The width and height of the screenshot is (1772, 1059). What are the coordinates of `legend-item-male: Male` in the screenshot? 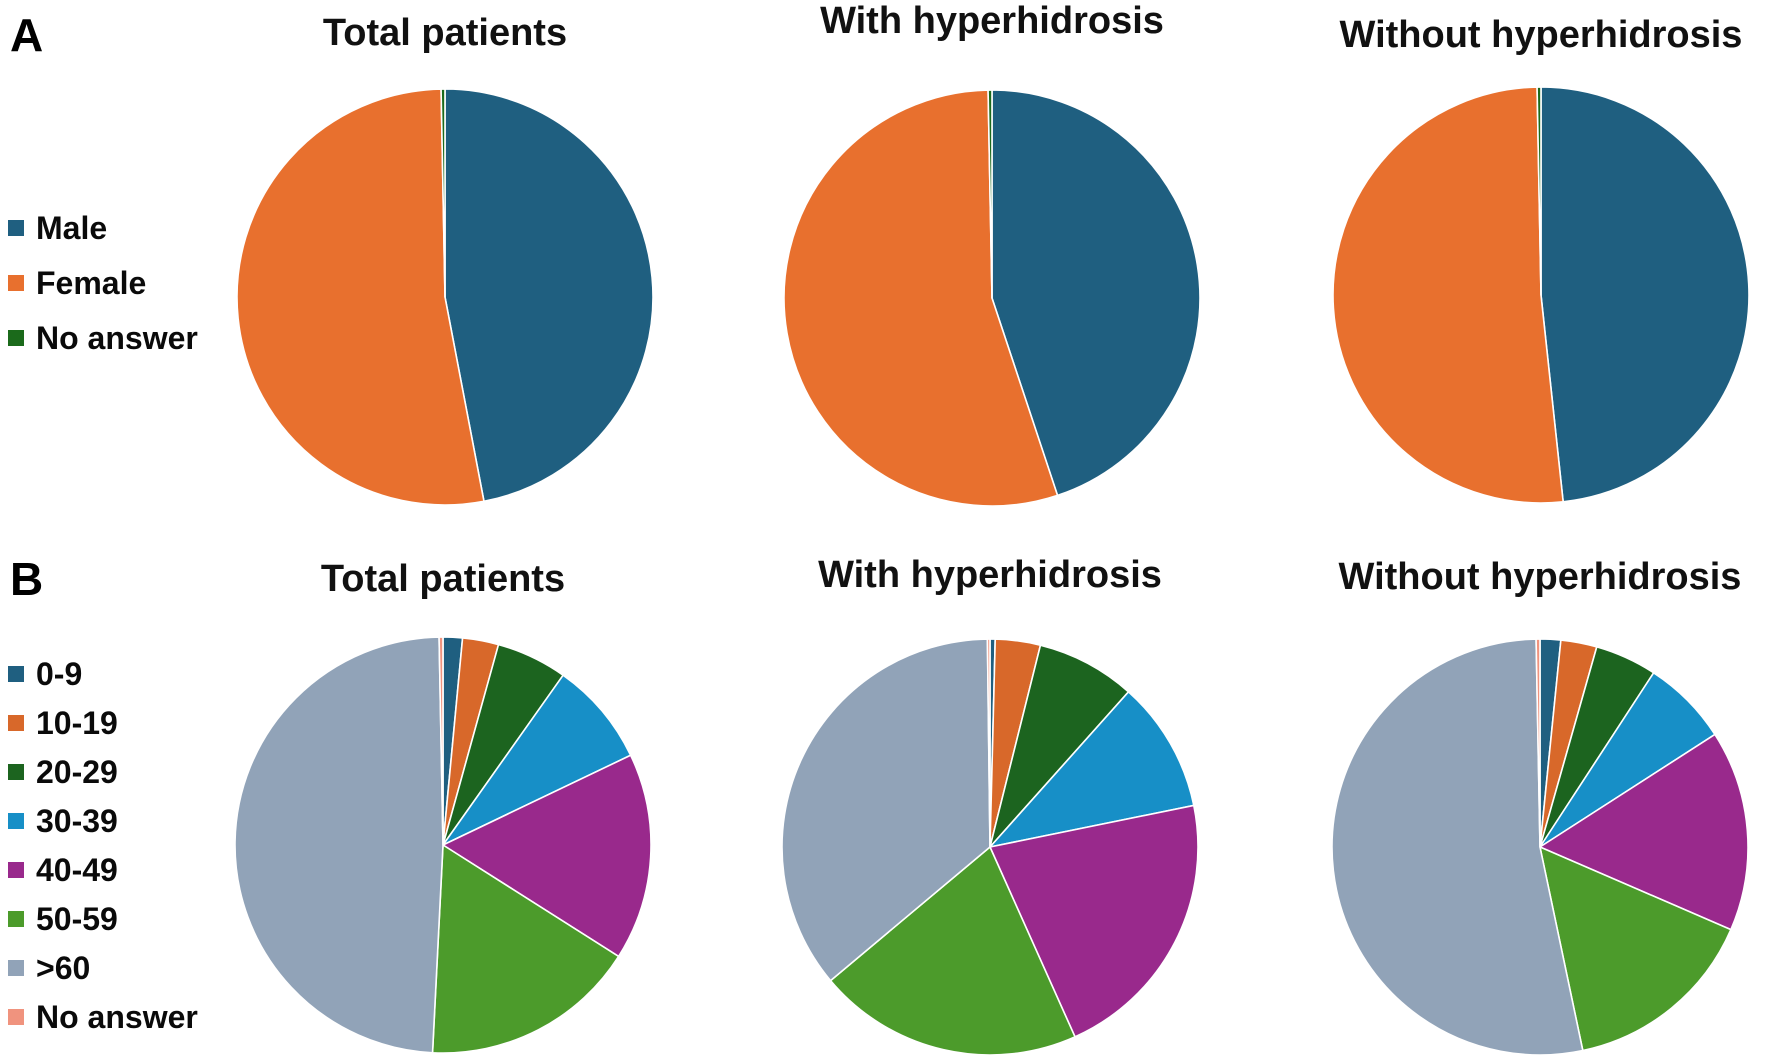 It's located at (103, 228).